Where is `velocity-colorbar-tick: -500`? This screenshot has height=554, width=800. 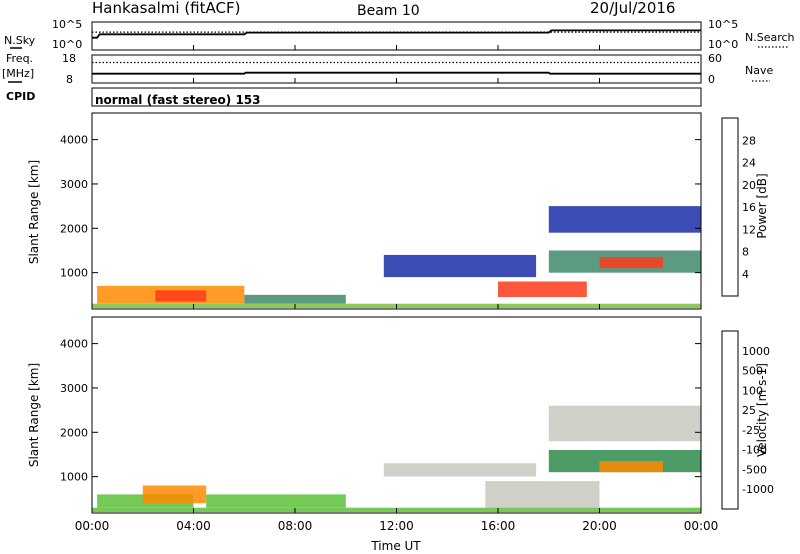
velocity-colorbar-tick: -500 is located at coordinates (754, 469).